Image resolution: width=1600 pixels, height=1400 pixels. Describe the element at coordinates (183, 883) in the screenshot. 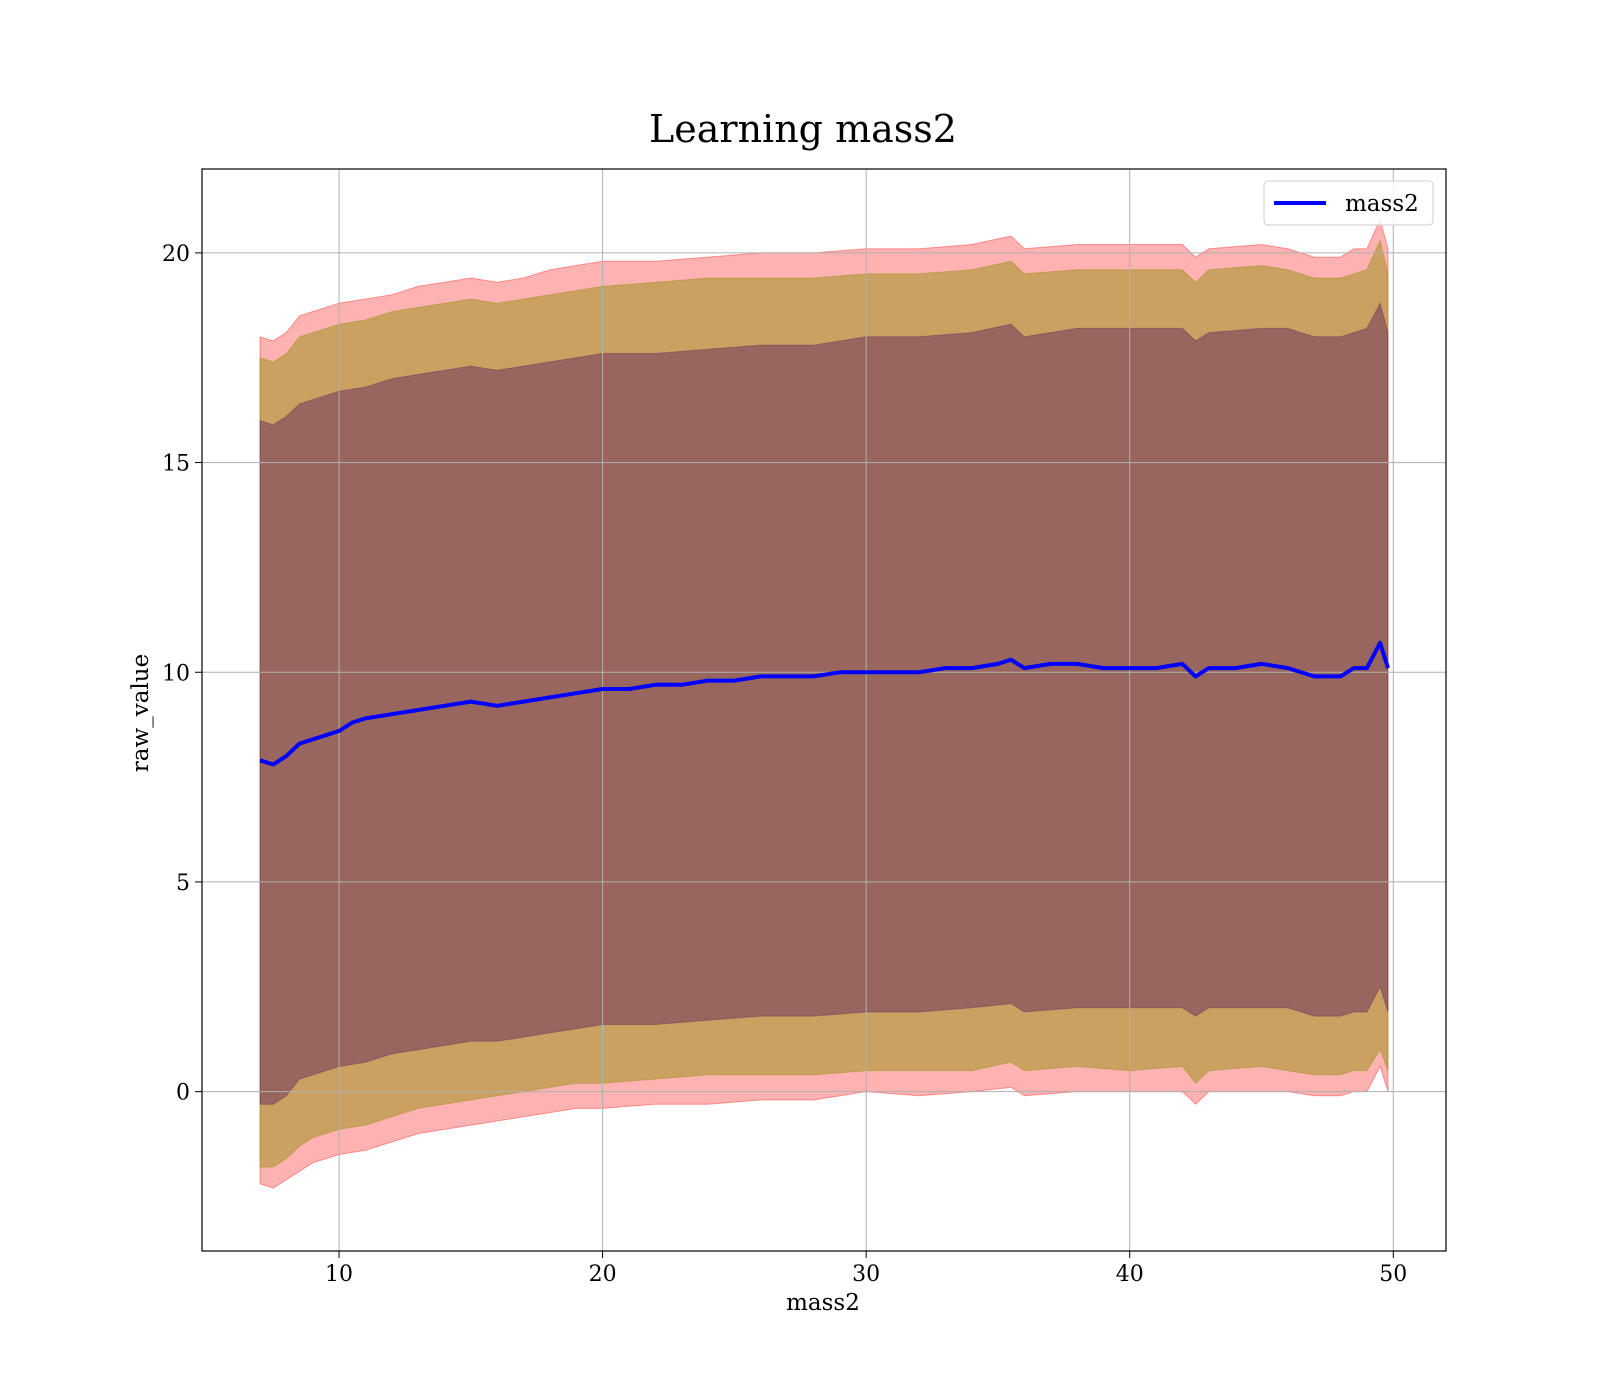

I see `y-tick-label-2: 5` at that location.